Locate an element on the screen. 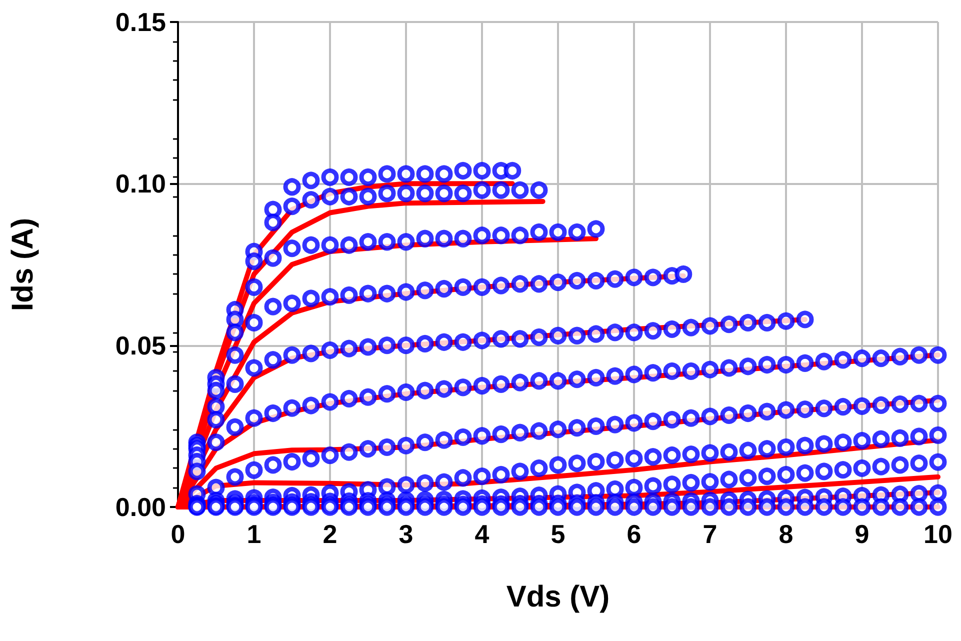  x-tick-label: 5 is located at coordinates (558, 534).